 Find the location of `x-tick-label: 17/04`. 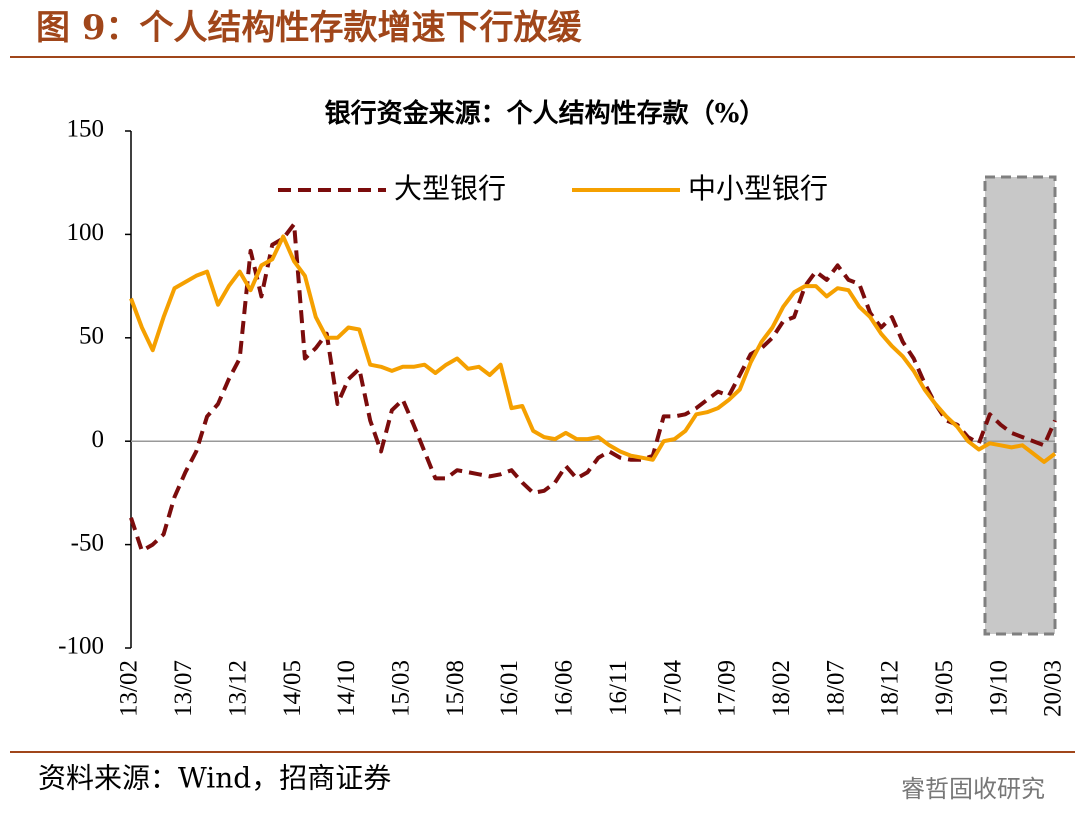

x-tick-label: 17/04 is located at coordinates (672, 688).